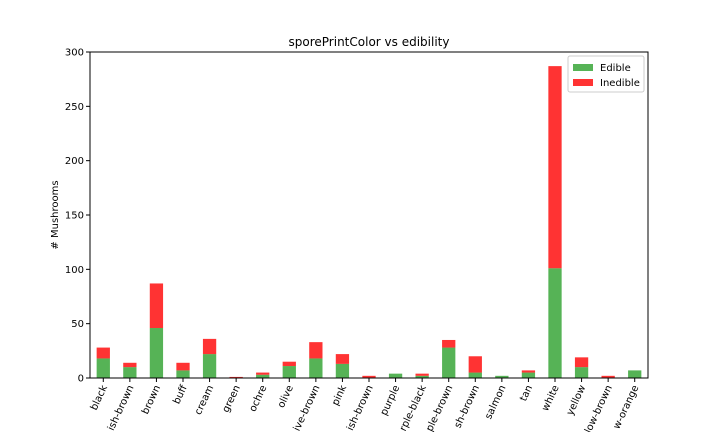 The width and height of the screenshot is (720, 432). I want to click on bar-inedible-purple-brown, so click(449, 343).